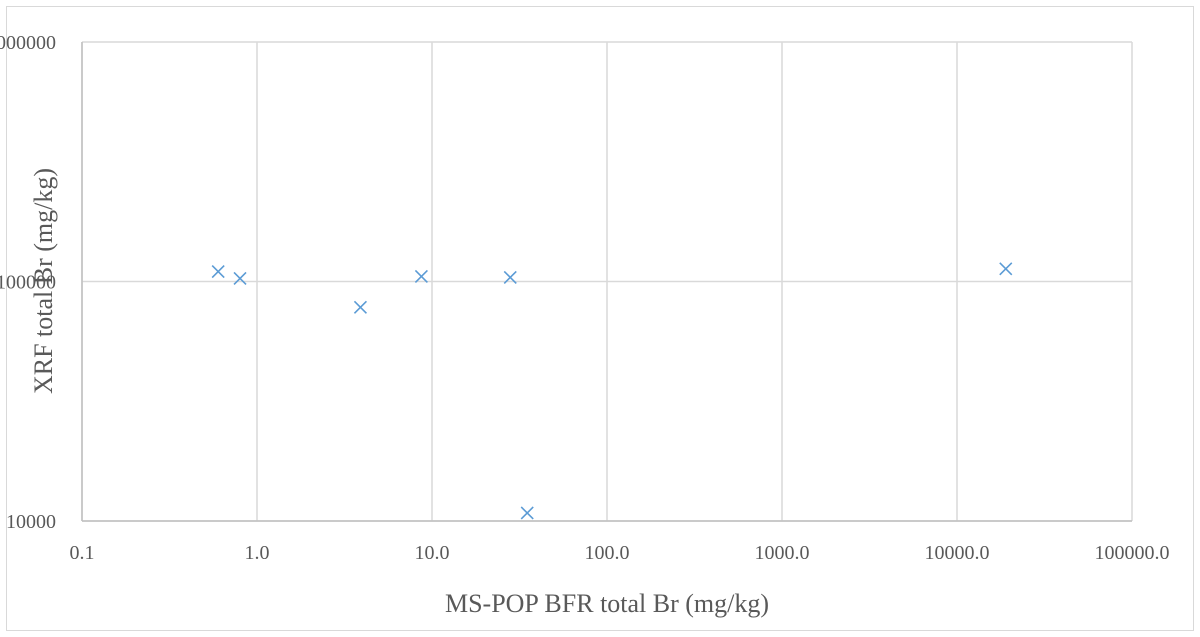 This screenshot has height=637, width=1200. Describe the element at coordinates (82, 553) in the screenshot. I see `x-tick-label: 0.1` at that location.